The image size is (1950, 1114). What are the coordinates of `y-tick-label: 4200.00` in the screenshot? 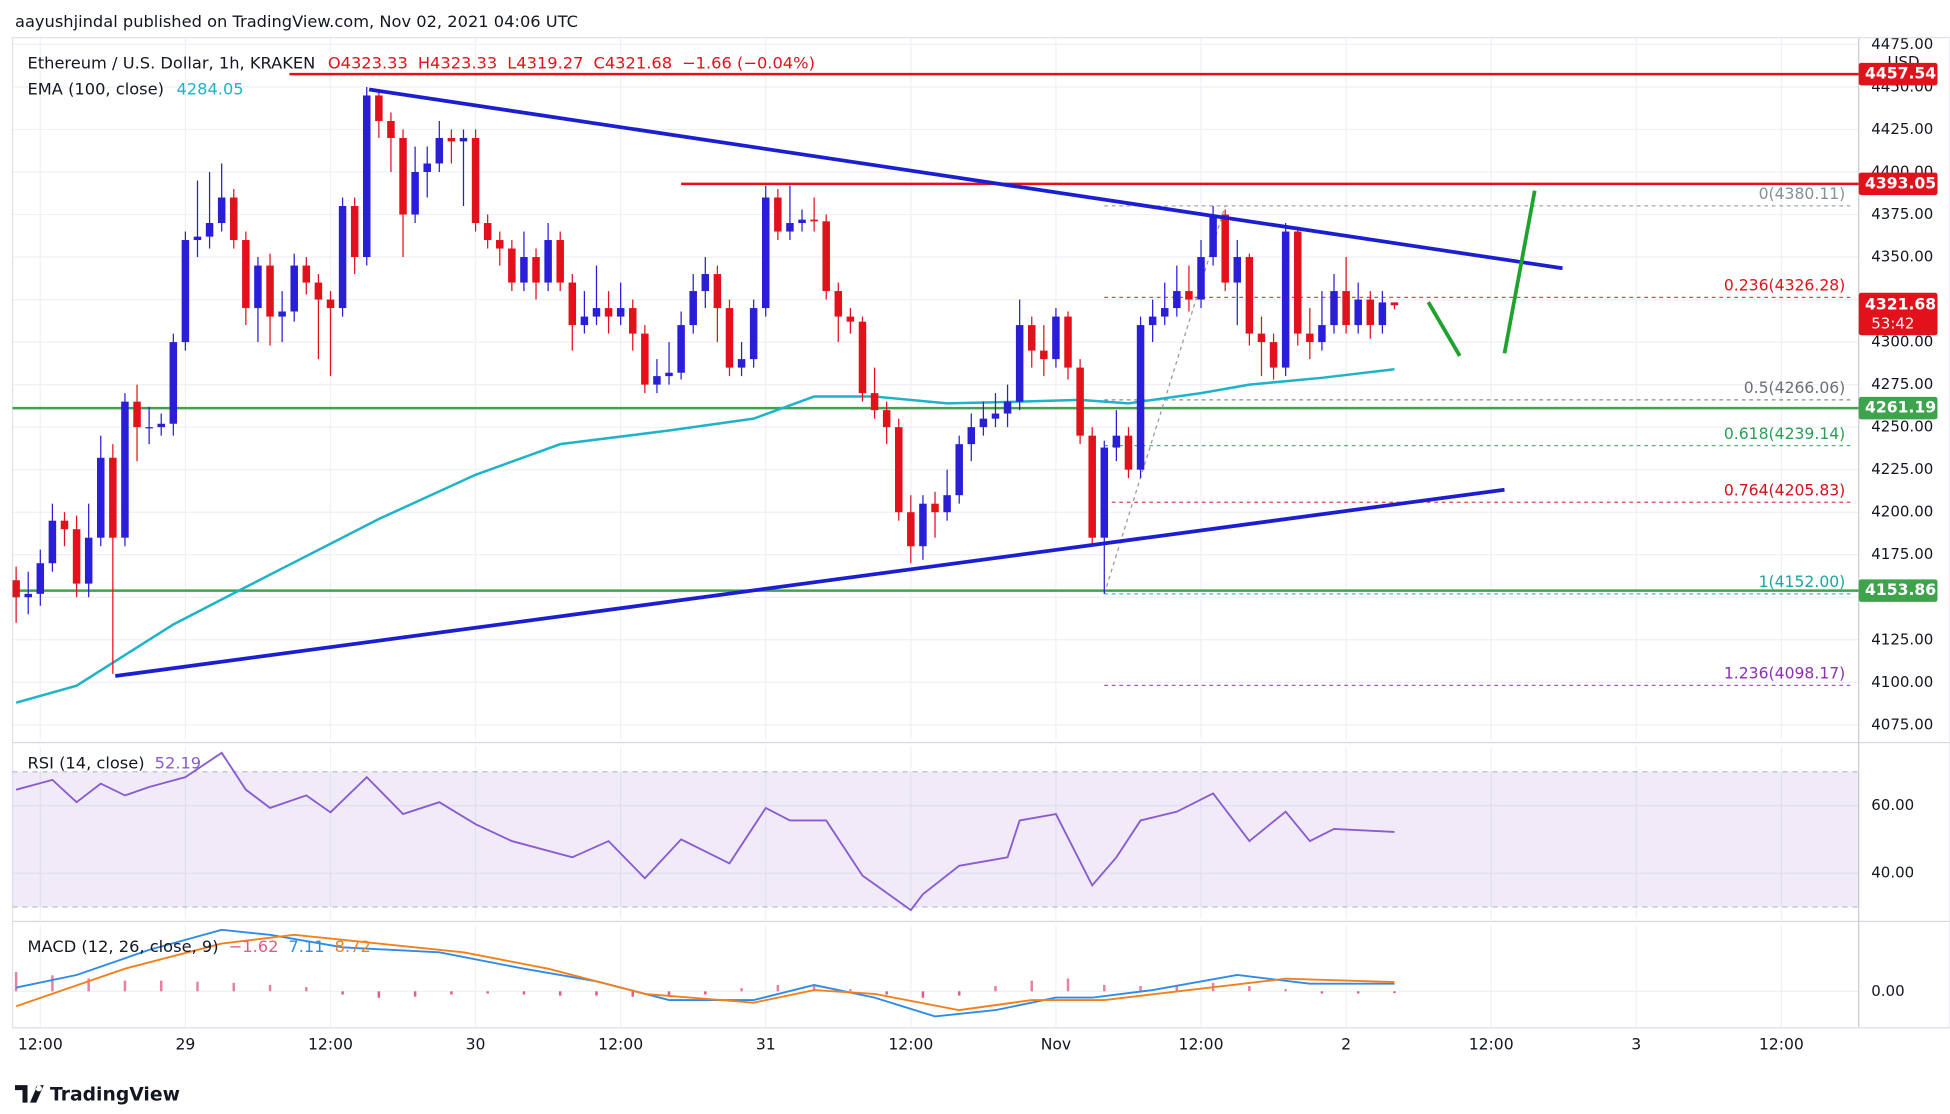 It's located at (1902, 512).